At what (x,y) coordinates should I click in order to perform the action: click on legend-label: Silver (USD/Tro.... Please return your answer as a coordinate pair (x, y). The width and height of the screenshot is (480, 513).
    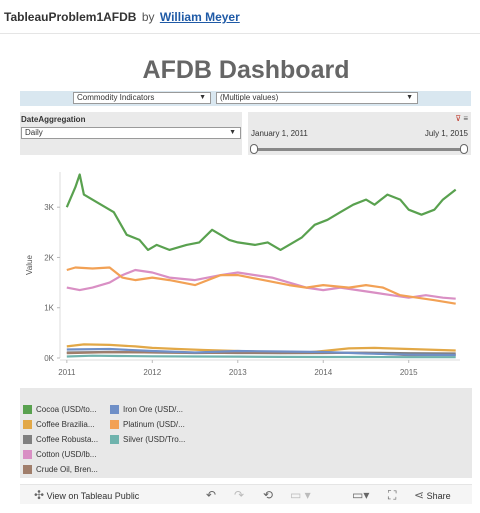
    Looking at the image, I should click on (154, 439).